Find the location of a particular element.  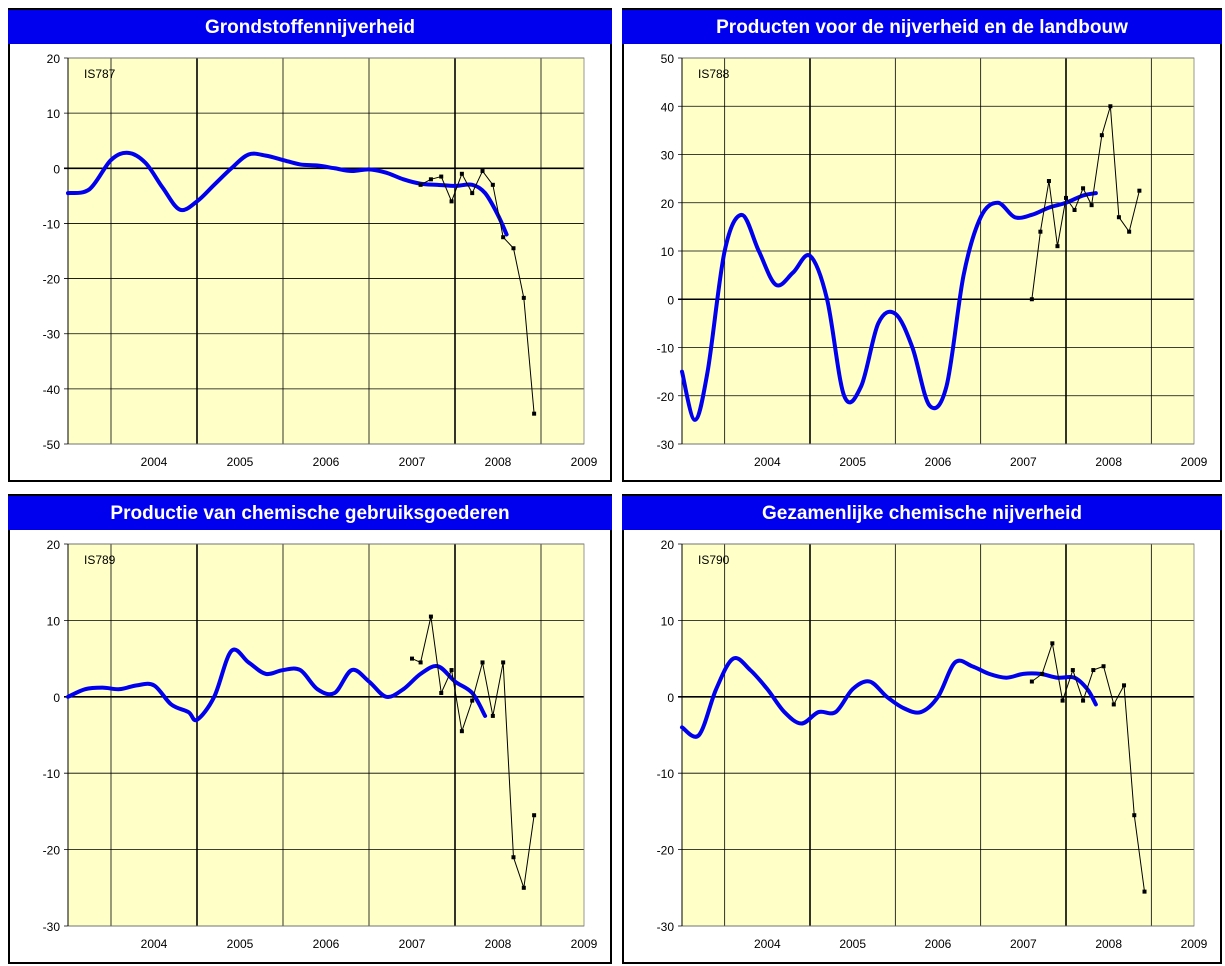

y-tick-label: 50 is located at coordinates (668, 59).